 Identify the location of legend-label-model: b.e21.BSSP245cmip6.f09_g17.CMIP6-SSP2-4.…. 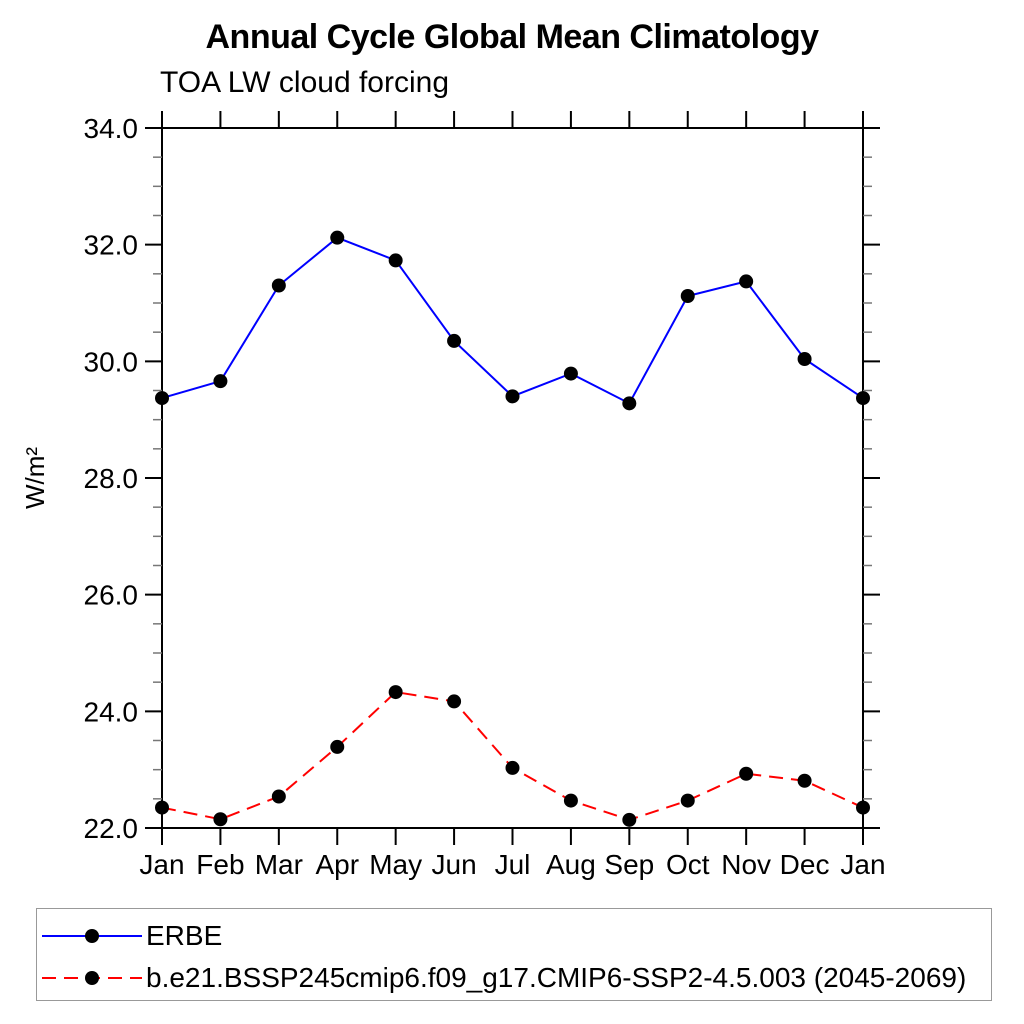
(556, 977).